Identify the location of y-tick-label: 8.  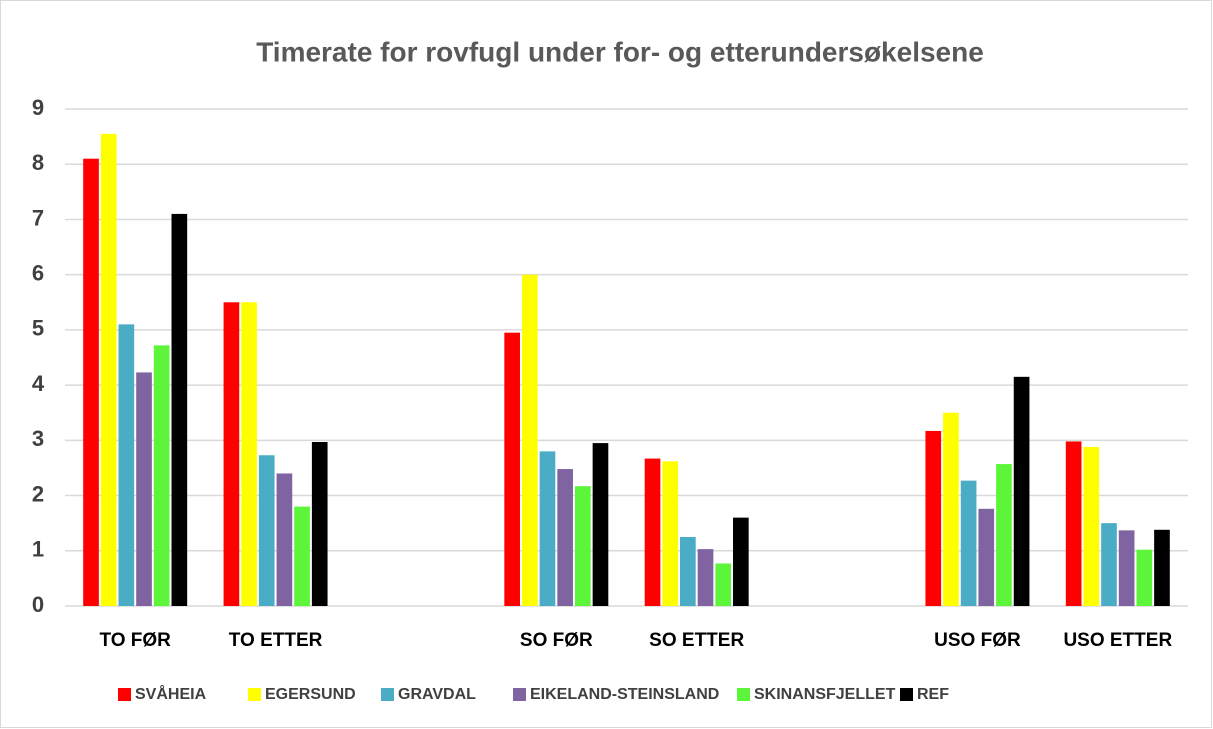
(38, 162).